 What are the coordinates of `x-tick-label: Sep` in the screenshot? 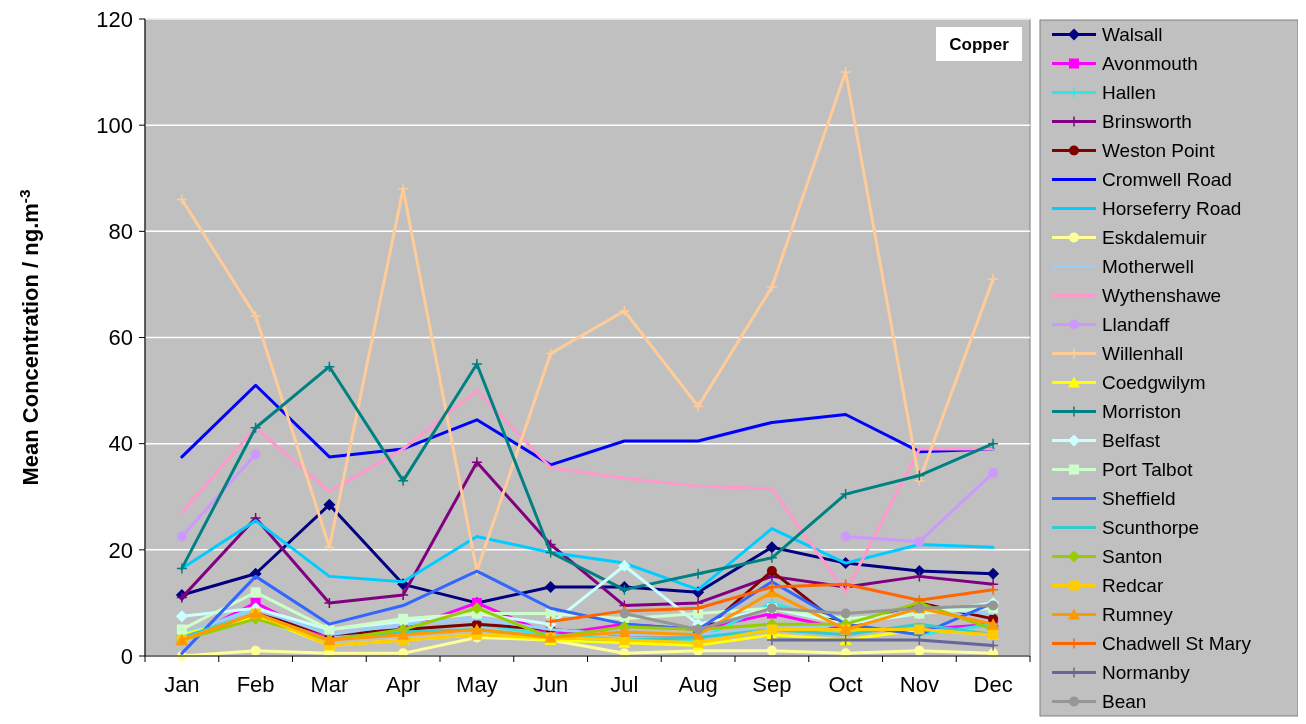 It's located at (772, 684).